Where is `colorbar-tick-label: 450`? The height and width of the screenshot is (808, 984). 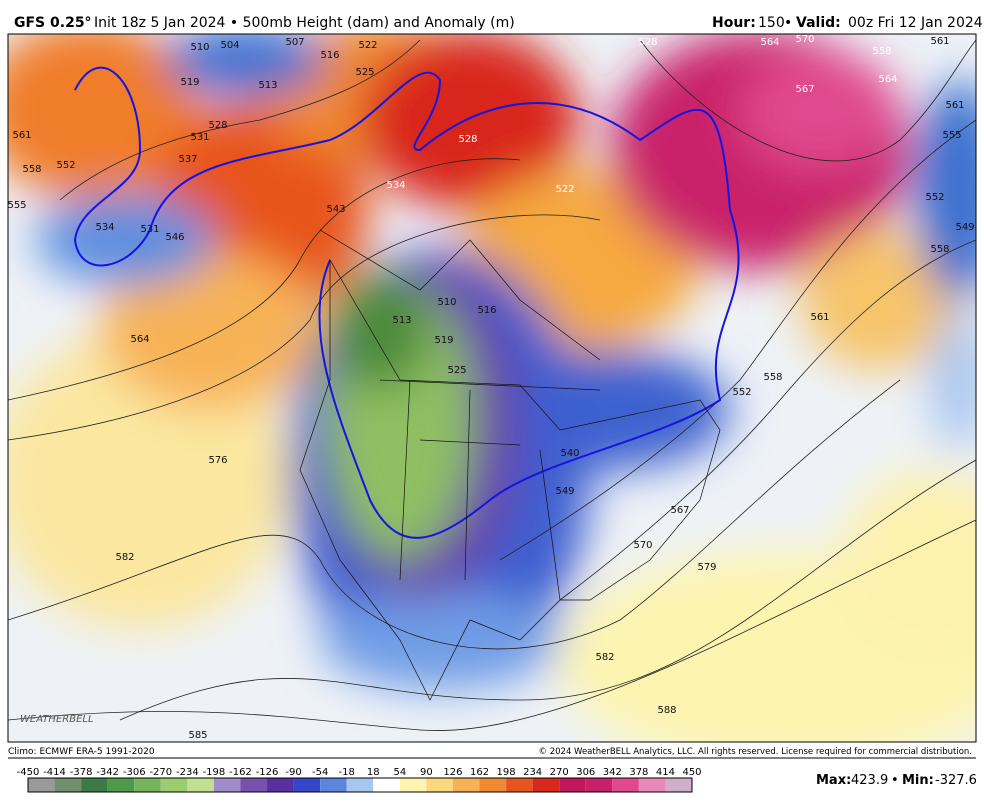 colorbar-tick-label: 450 is located at coordinates (691, 772).